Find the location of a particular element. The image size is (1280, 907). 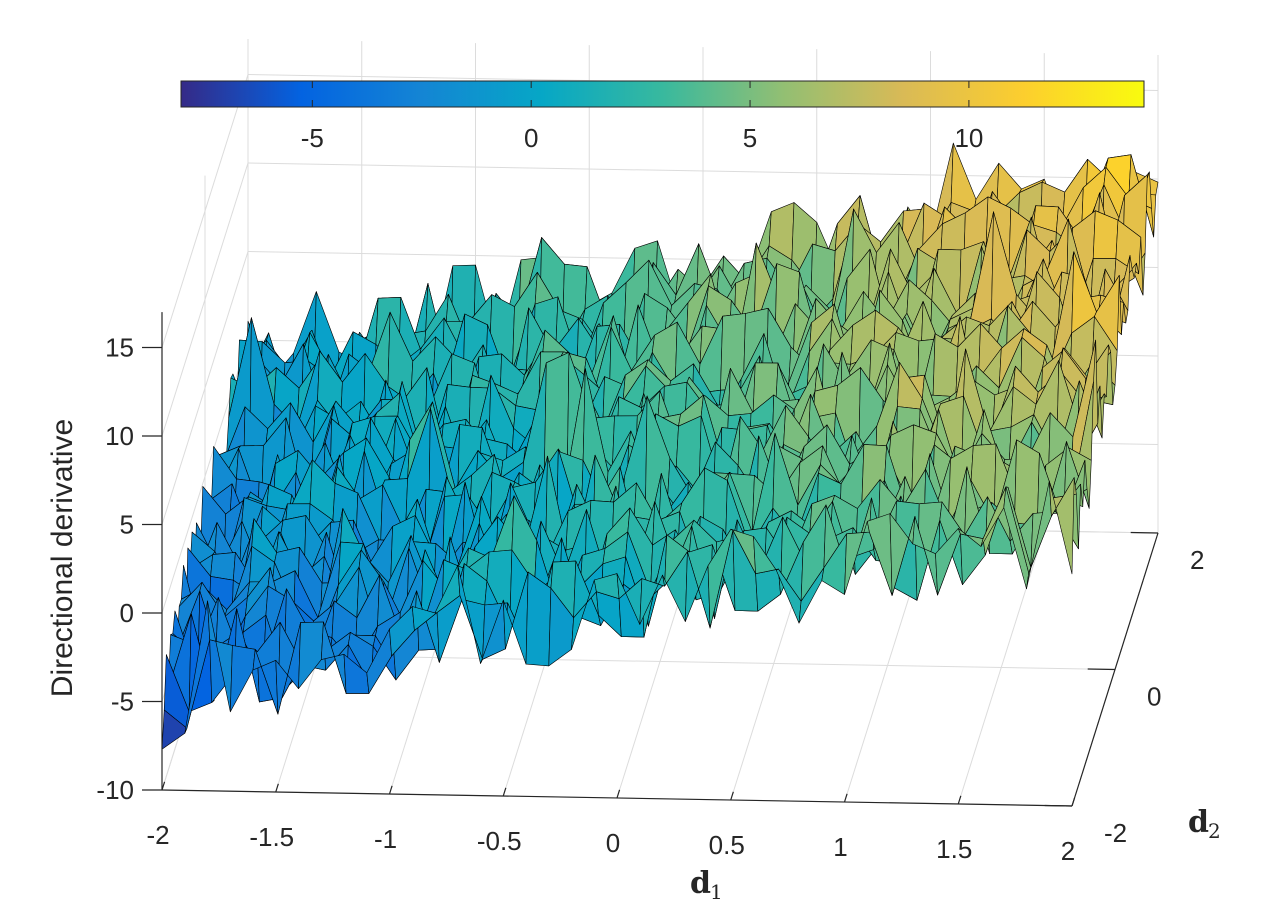

y-axis-label: d 2 is located at coordinates (1204, 824).